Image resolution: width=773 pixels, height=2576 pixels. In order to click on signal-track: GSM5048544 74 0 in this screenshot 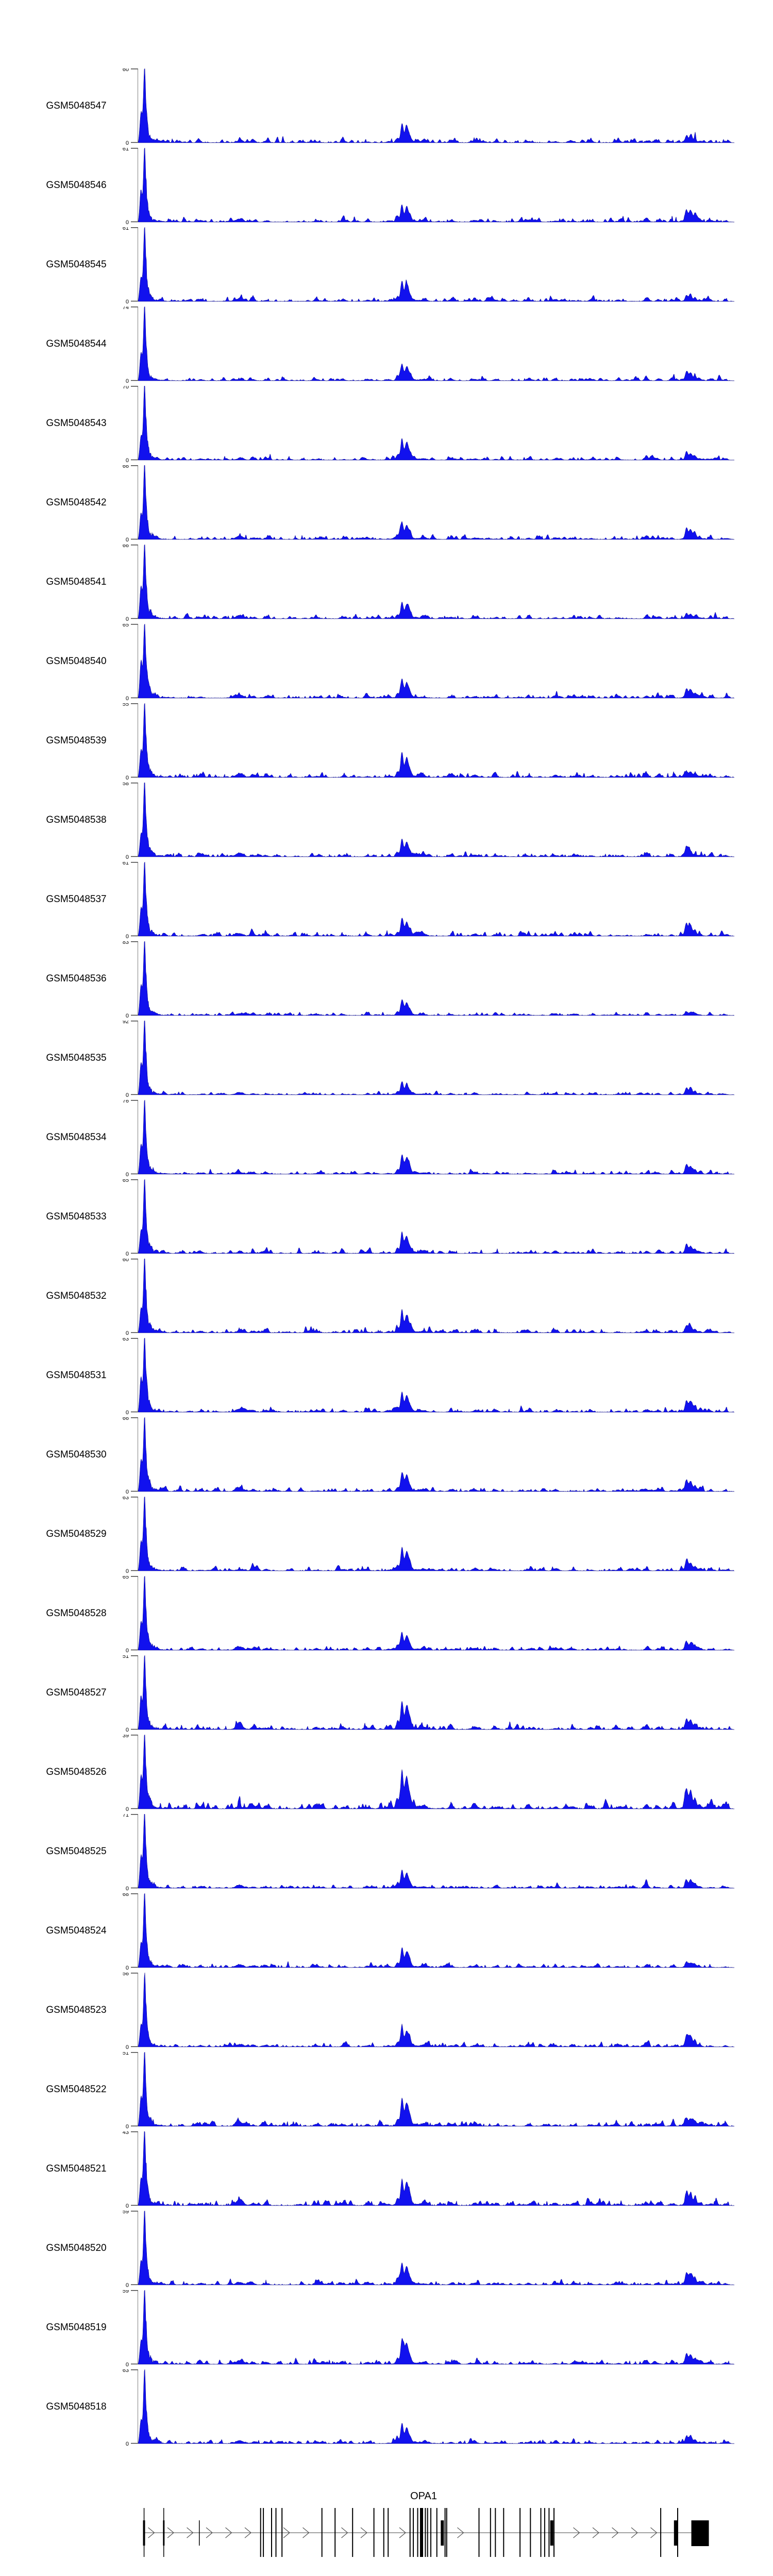, I will do `click(386, 346)`.